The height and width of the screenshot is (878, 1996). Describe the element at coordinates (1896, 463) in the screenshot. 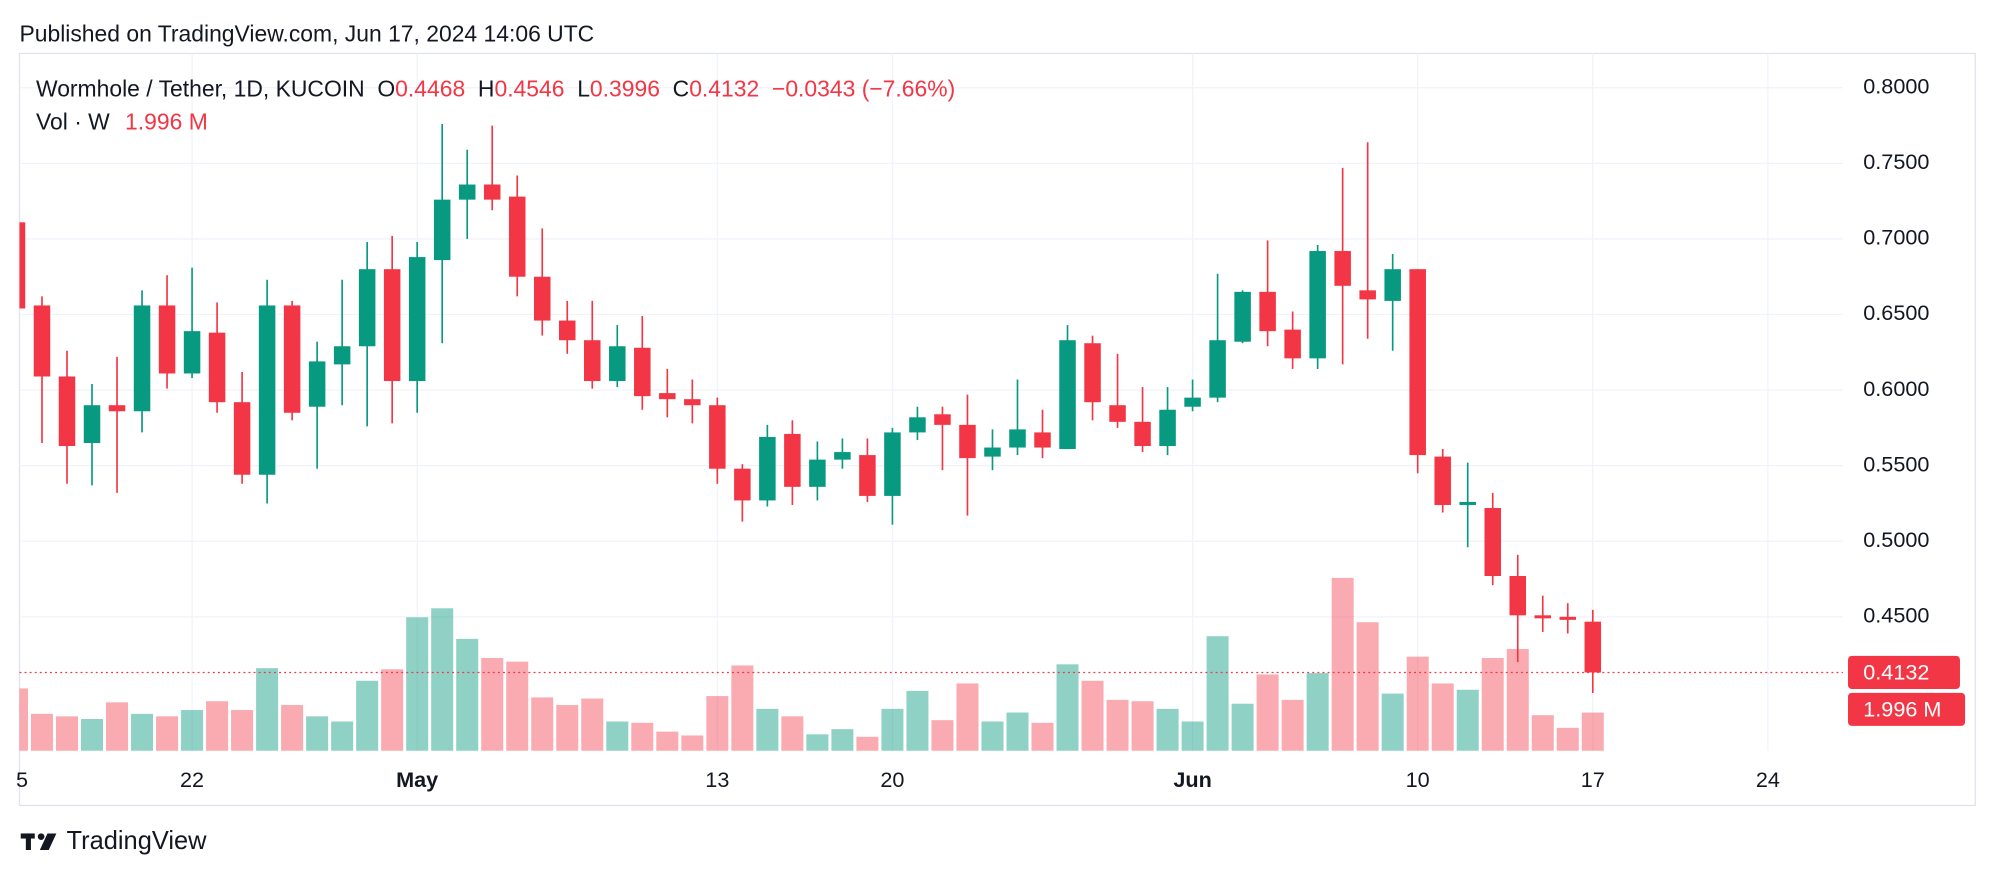

I see `y-tick-label: 0.5500` at that location.